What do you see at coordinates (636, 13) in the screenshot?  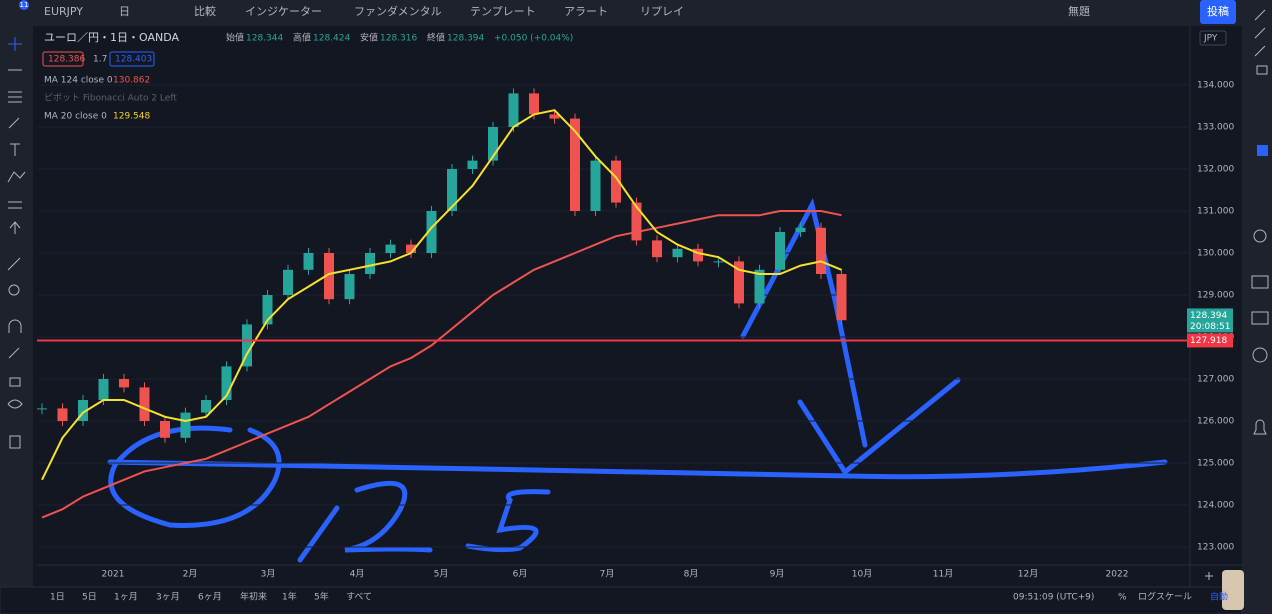 I see `top-toolbar` at bounding box center [636, 13].